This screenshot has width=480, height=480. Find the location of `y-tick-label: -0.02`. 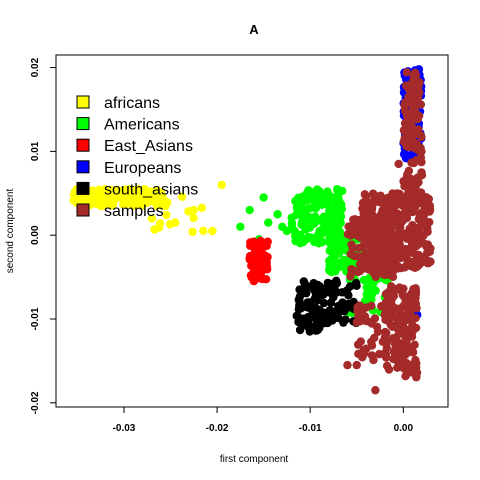

y-tick-label: -0.02 is located at coordinates (35, 402).